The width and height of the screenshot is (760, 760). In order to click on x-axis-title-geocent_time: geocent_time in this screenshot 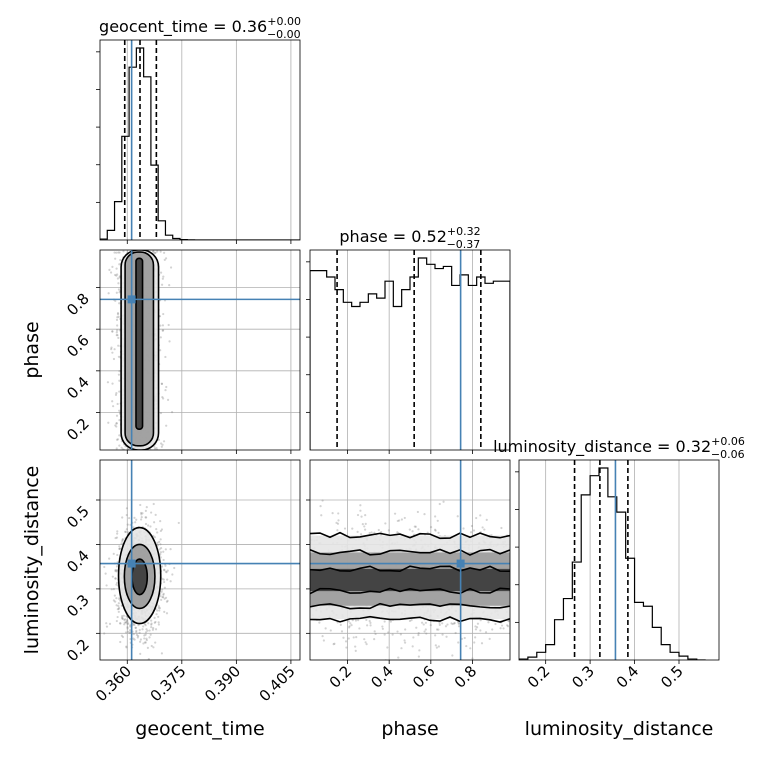, I will do `click(199, 729)`.